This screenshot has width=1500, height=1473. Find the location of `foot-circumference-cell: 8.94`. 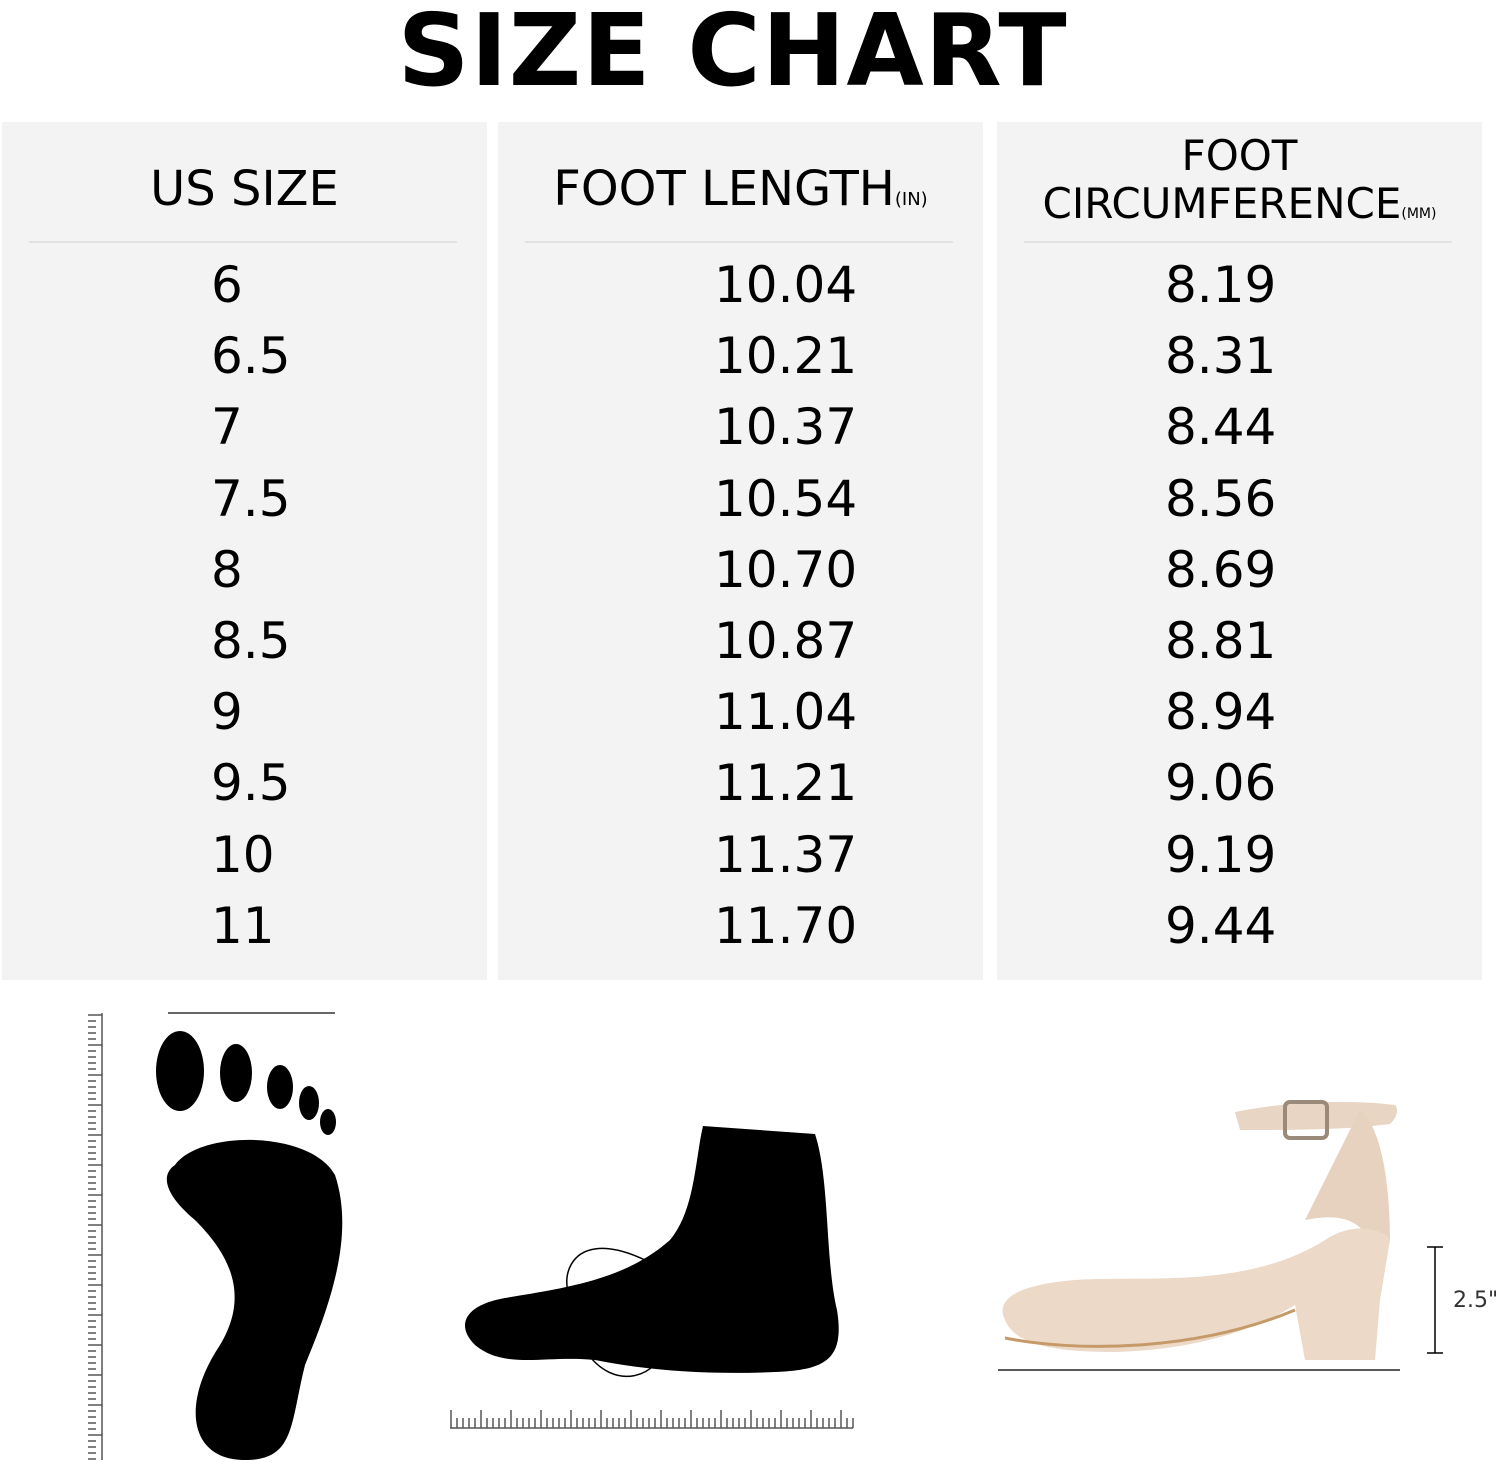

foot-circumference-cell: 8.94 is located at coordinates (1221, 712).